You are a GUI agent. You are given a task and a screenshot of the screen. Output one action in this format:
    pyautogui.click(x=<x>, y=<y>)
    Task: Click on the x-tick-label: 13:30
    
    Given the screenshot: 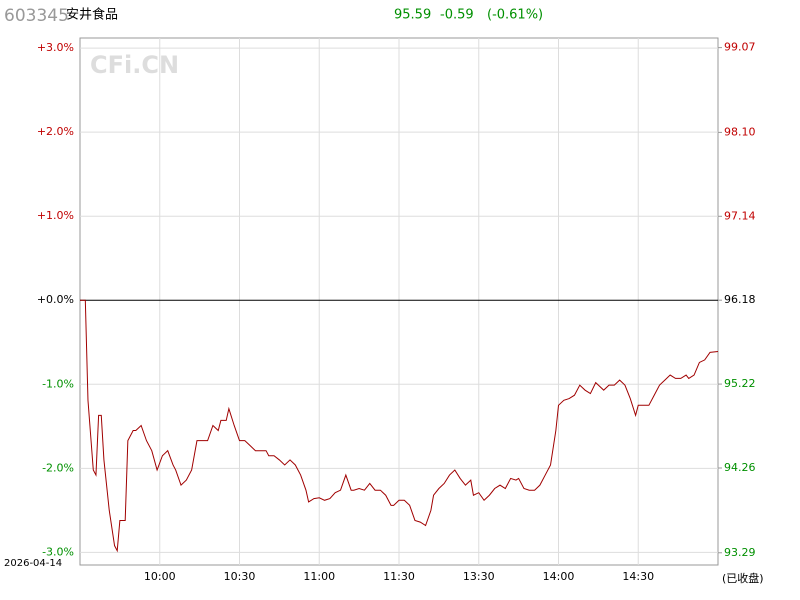 What is the action you would take?
    pyautogui.click(x=479, y=576)
    